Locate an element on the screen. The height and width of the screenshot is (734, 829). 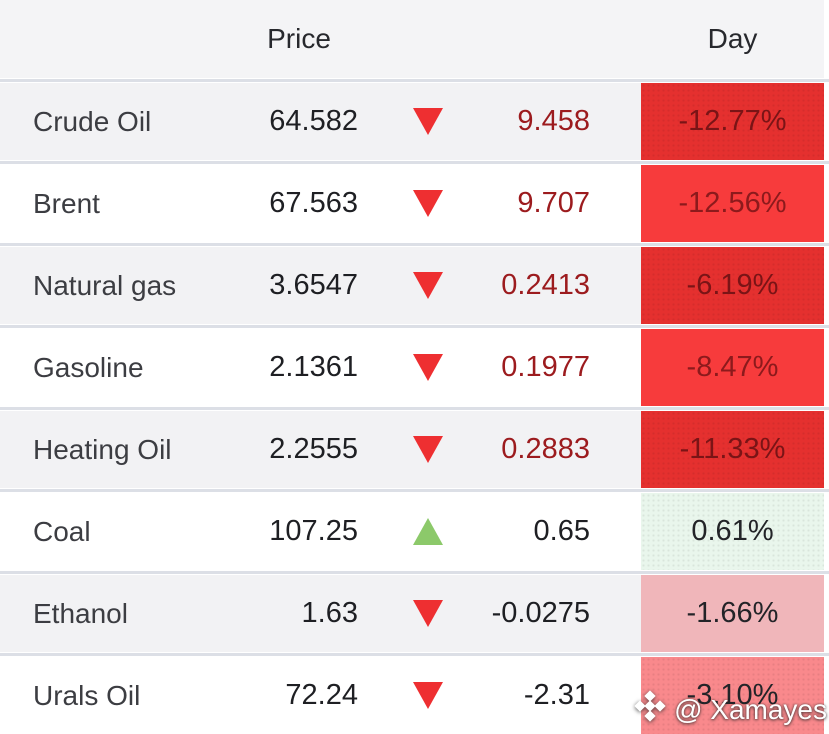
commodity-name: Natural gas is located at coordinates (105, 285).